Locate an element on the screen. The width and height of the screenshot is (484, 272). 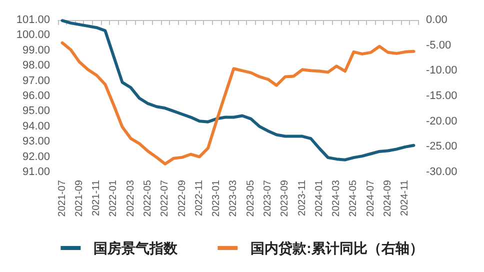
x-tick-label: 2024-09 is located at coordinates (388, 198).